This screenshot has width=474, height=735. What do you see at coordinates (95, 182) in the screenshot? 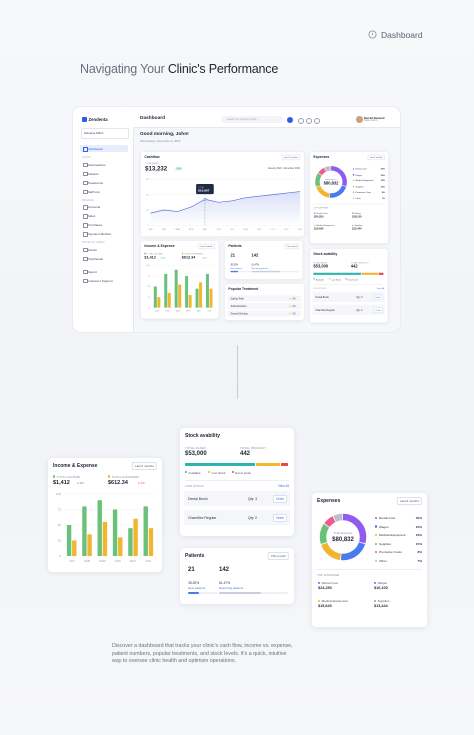
I see `nav-item: Treatments` at bounding box center [95, 182].